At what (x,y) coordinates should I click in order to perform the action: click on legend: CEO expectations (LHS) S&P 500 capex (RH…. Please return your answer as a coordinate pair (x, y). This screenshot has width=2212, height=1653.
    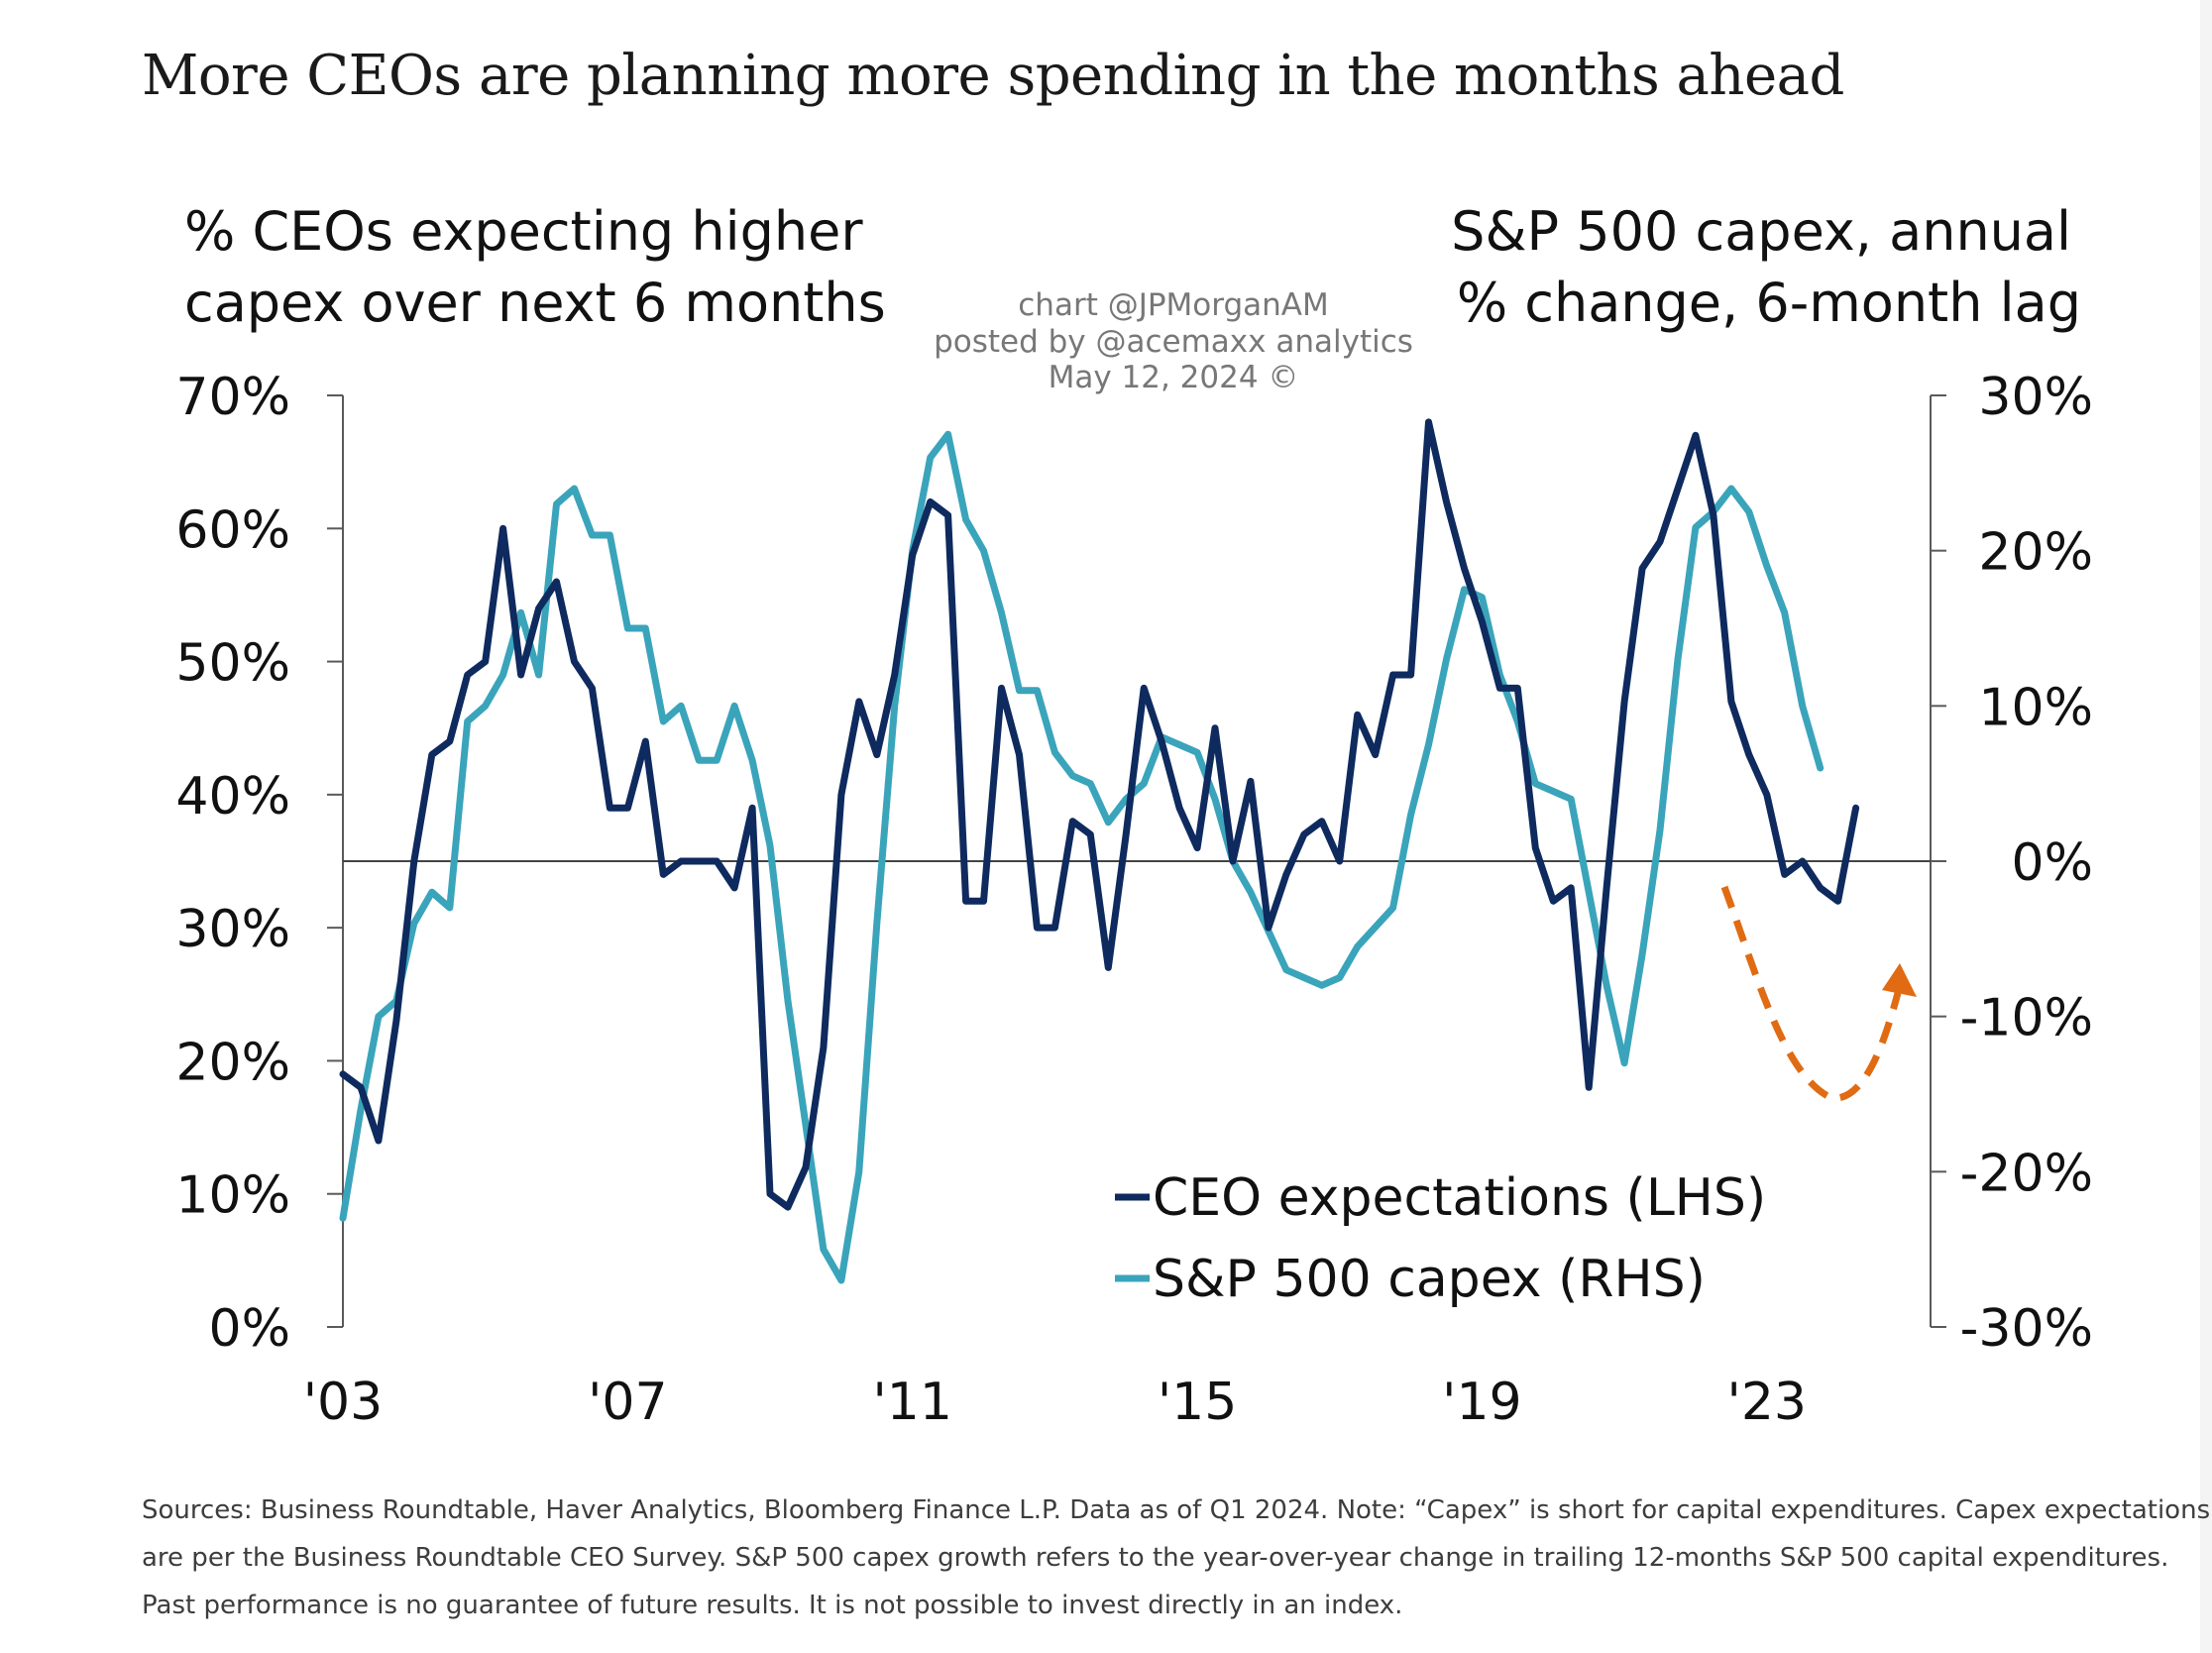
    Looking at the image, I should click on (1440, 1238).